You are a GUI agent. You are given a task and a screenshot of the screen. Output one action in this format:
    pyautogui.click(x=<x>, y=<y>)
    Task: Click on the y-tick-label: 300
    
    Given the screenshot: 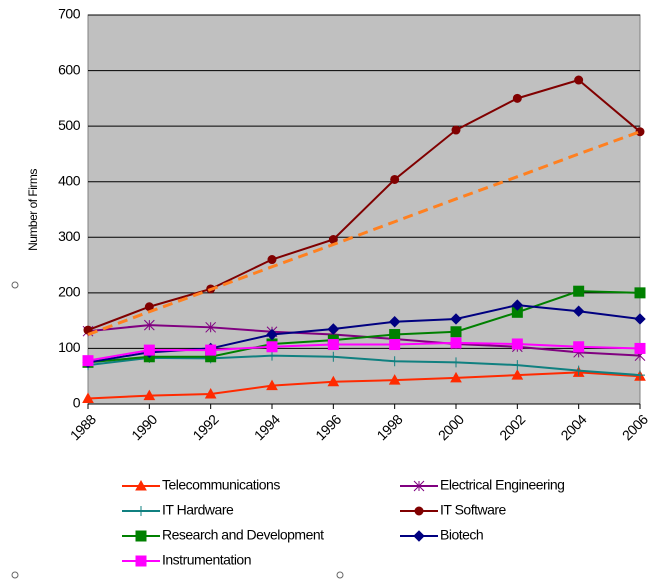 What is the action you would take?
    pyautogui.click(x=69, y=236)
    